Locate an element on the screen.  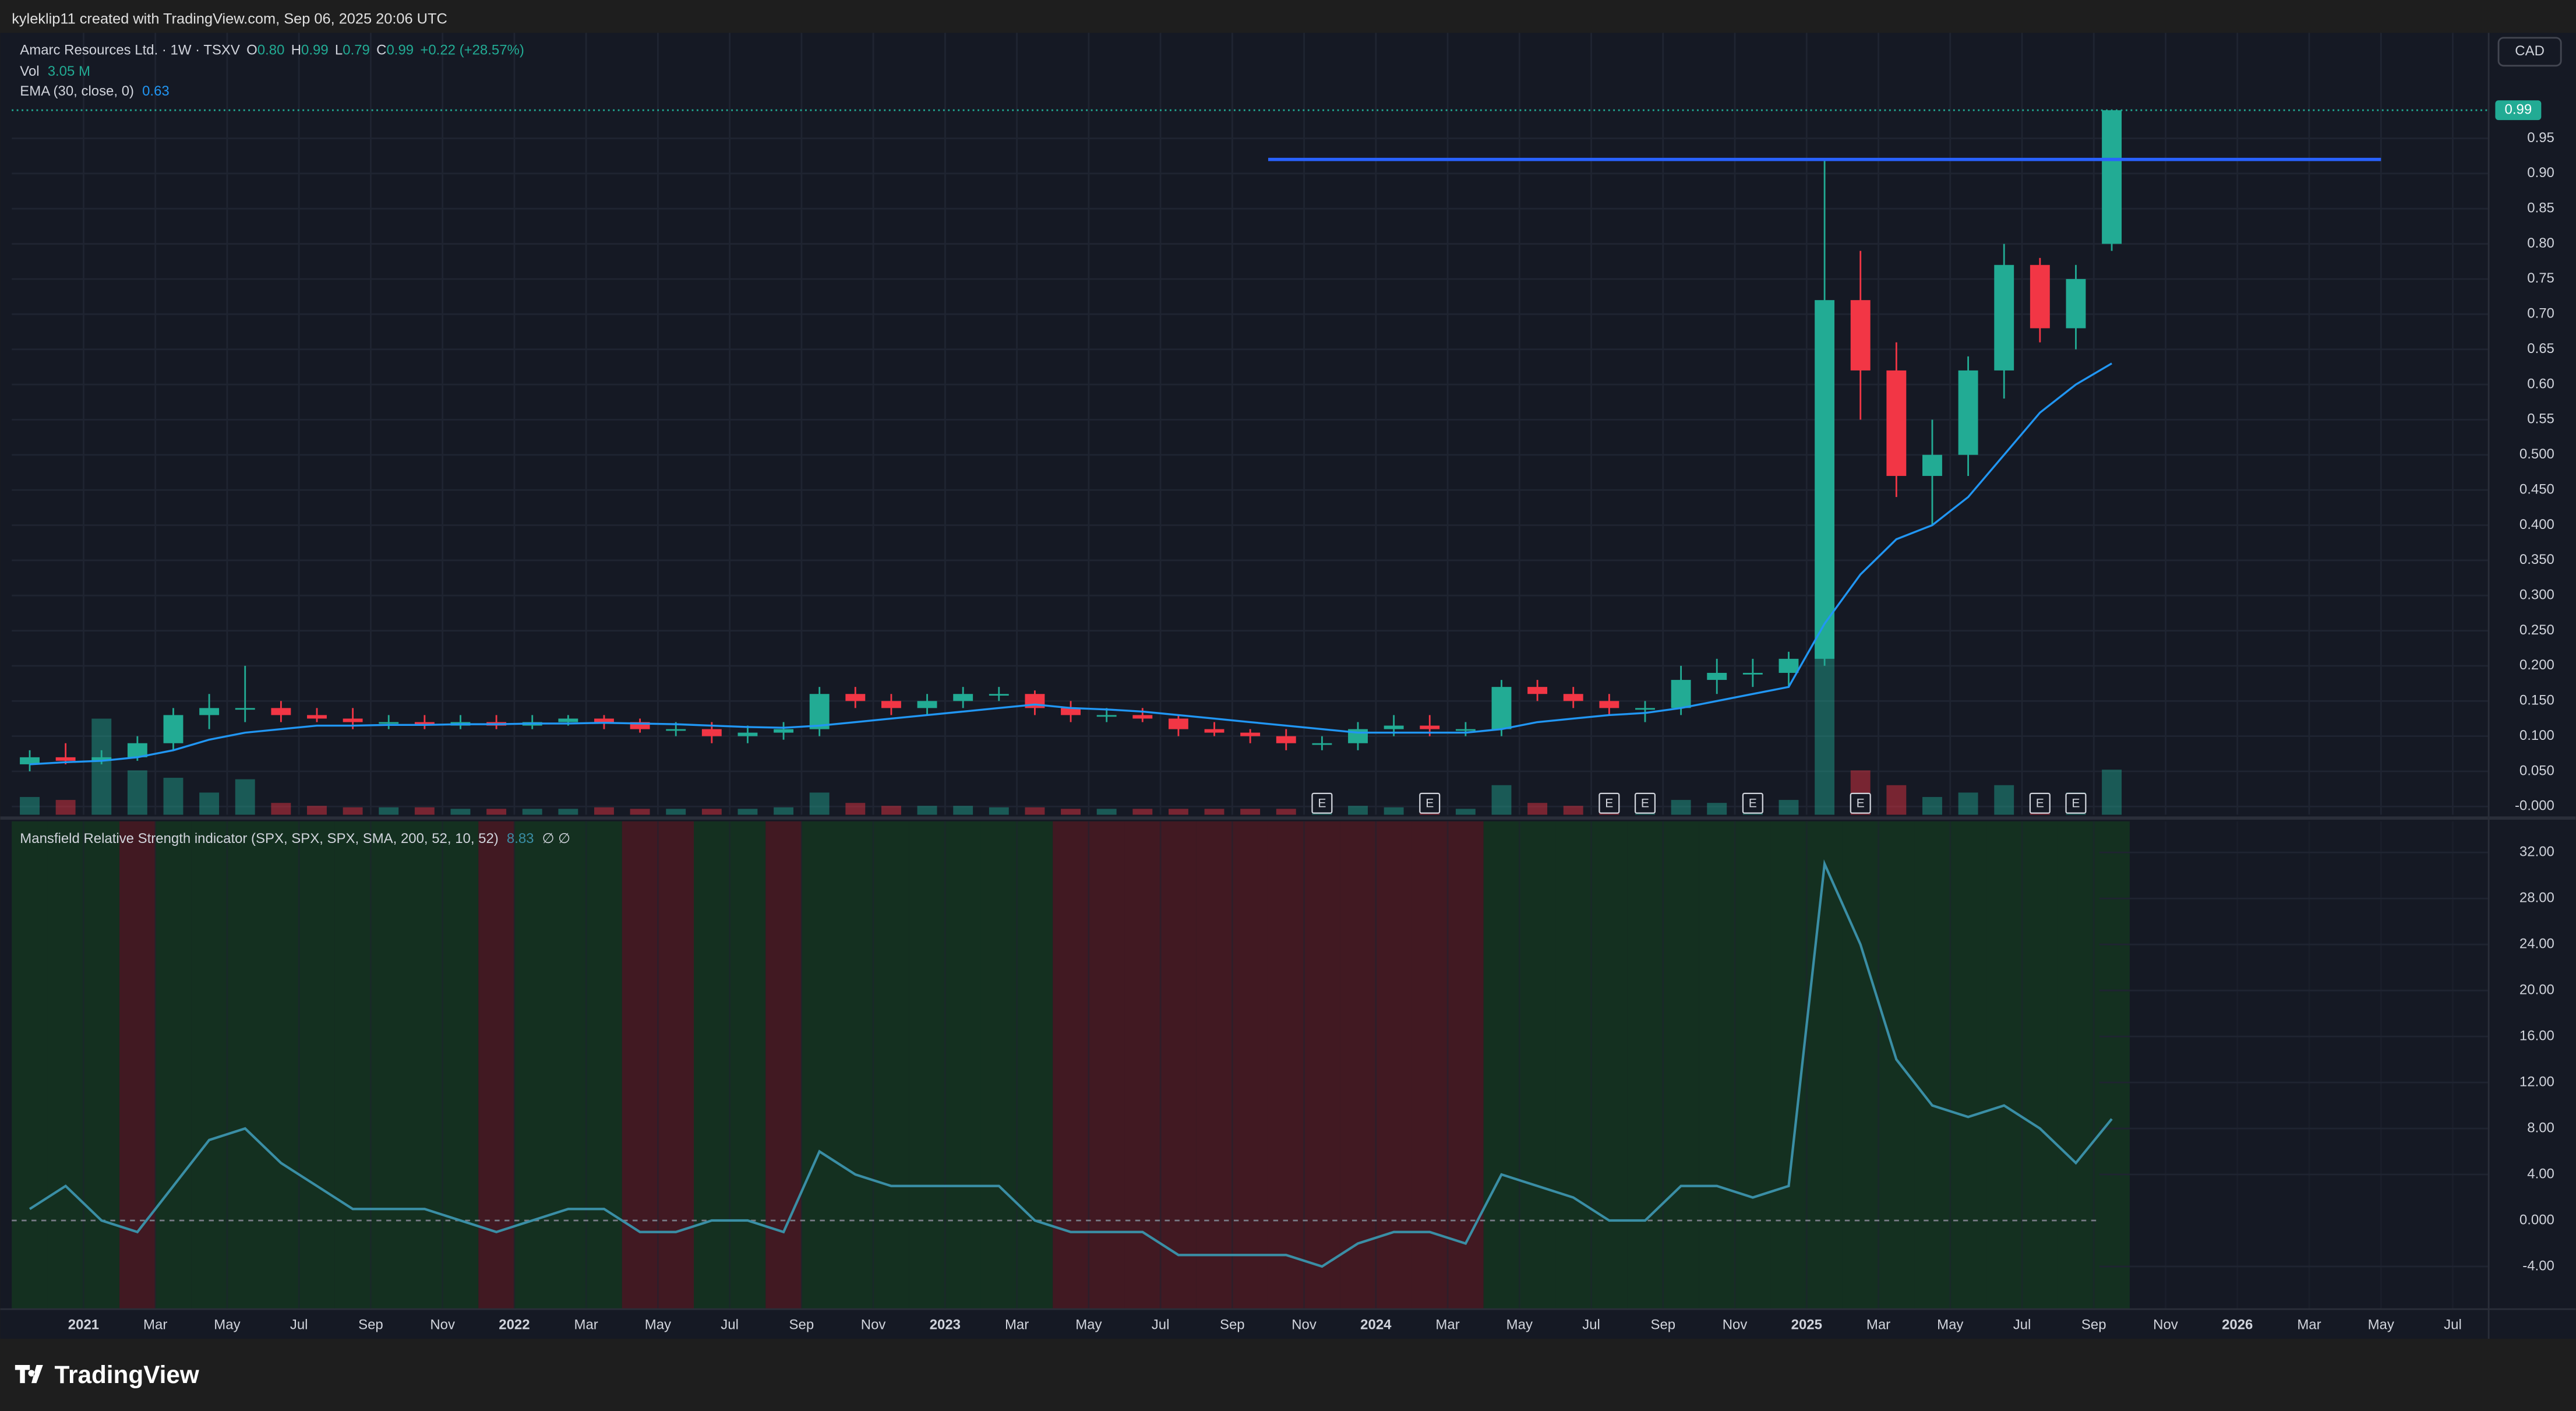
volume-legend: Vol 3.05 M is located at coordinates (55, 71).